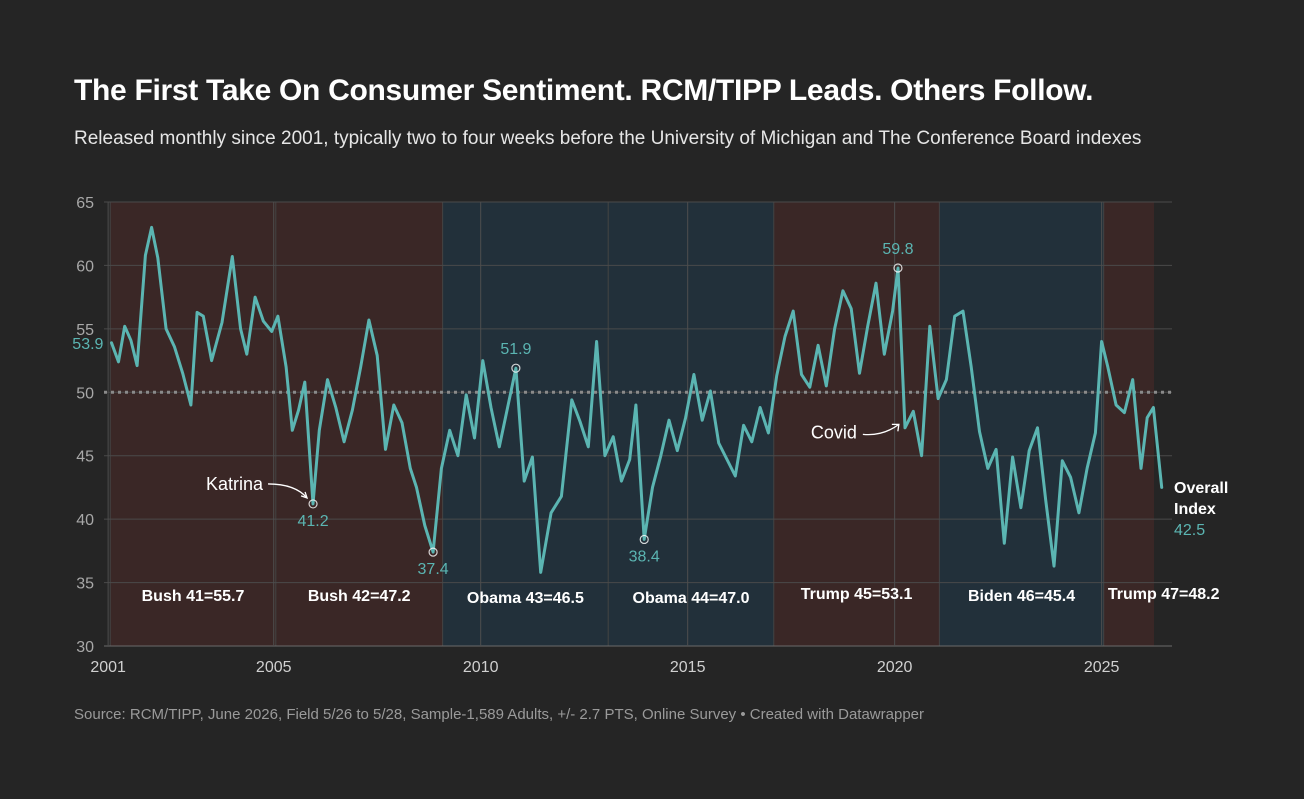  I want to click on end-label: Overall Index 42.5, so click(1201, 509).